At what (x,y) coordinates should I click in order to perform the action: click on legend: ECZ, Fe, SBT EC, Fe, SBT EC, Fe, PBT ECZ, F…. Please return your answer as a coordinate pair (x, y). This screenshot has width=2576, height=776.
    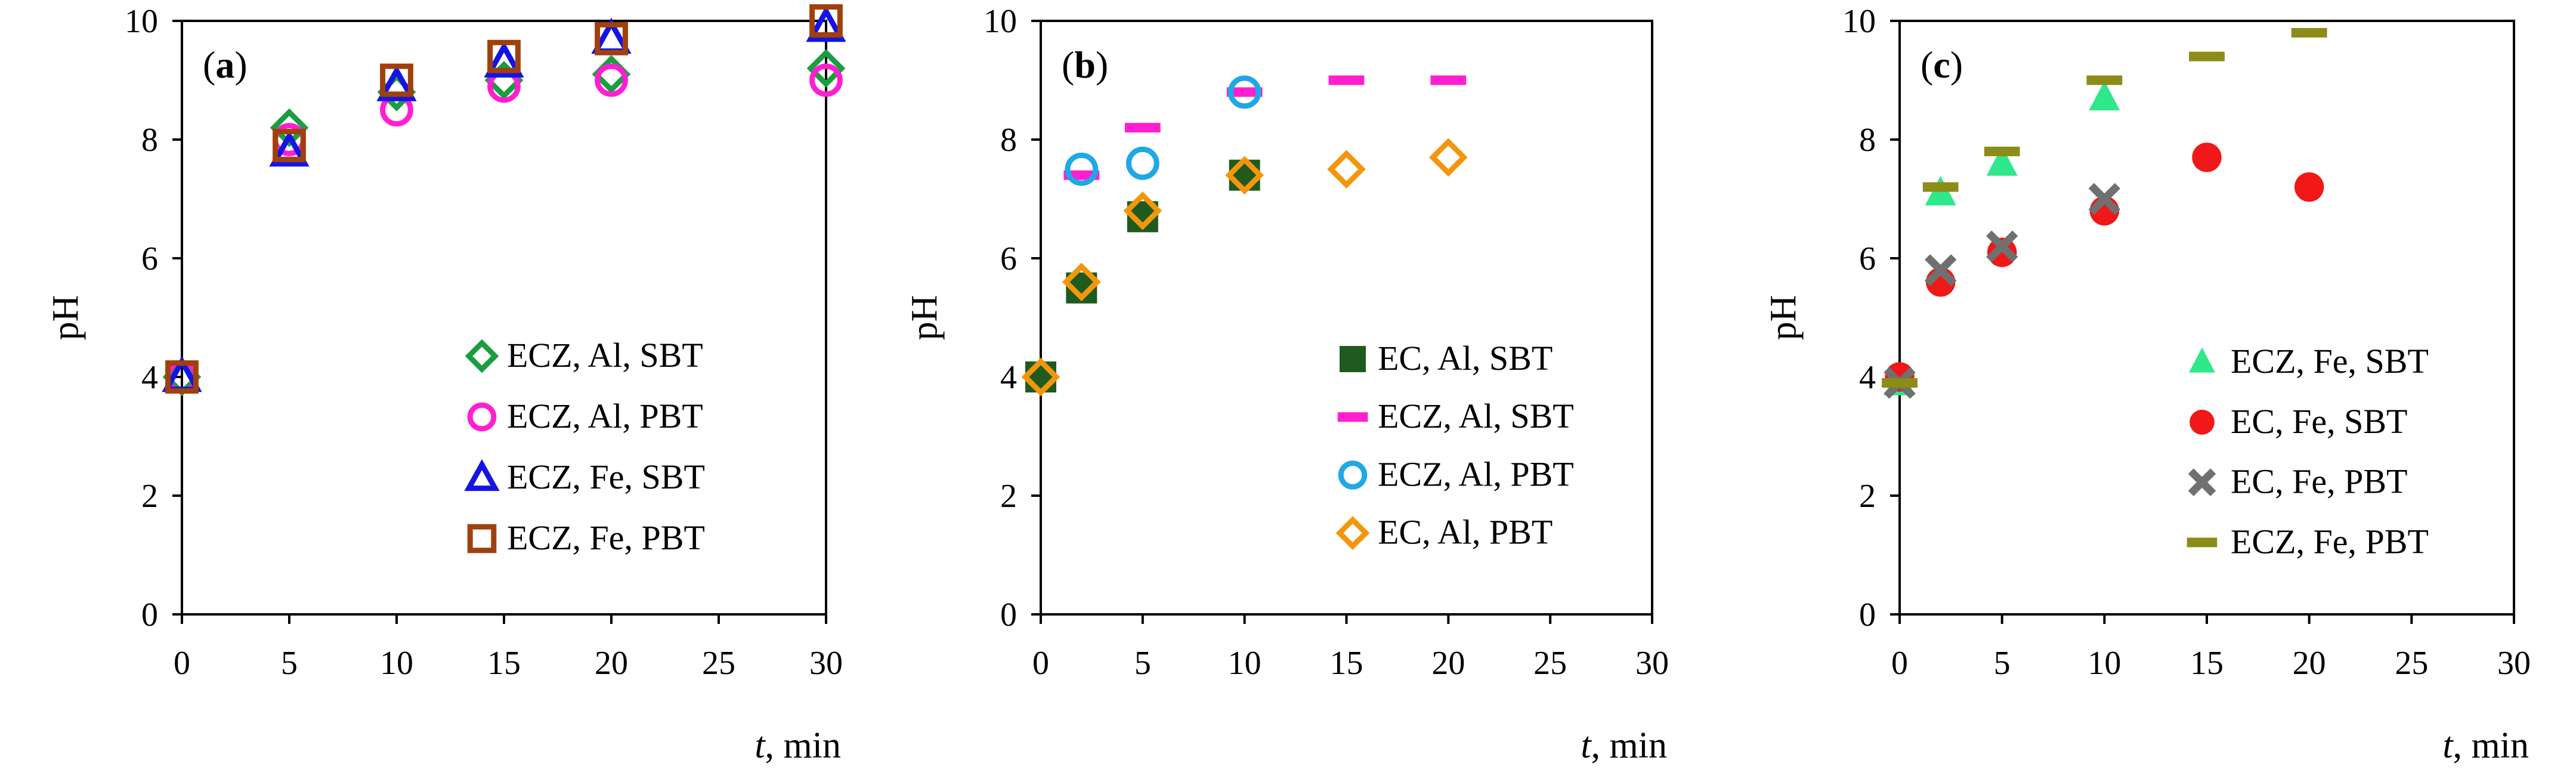
    Looking at the image, I should click on (2308, 452).